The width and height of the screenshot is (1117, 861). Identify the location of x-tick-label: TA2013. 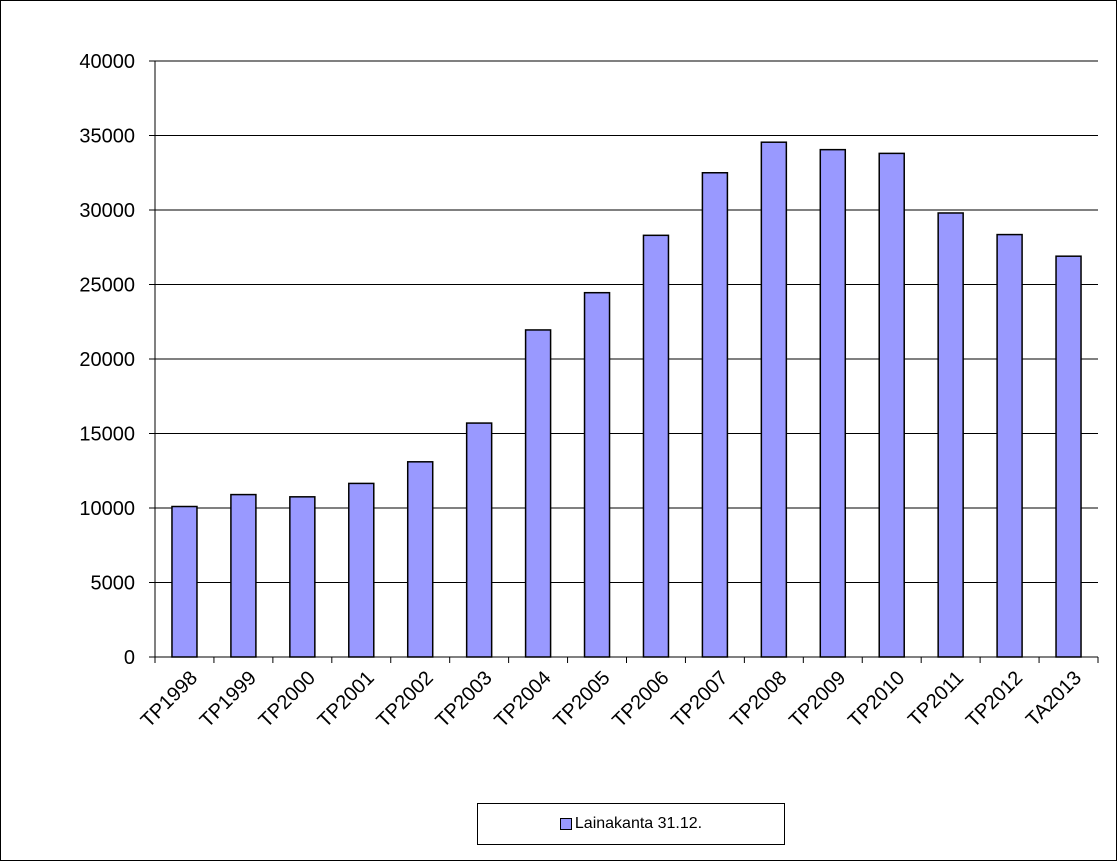
(1054, 699).